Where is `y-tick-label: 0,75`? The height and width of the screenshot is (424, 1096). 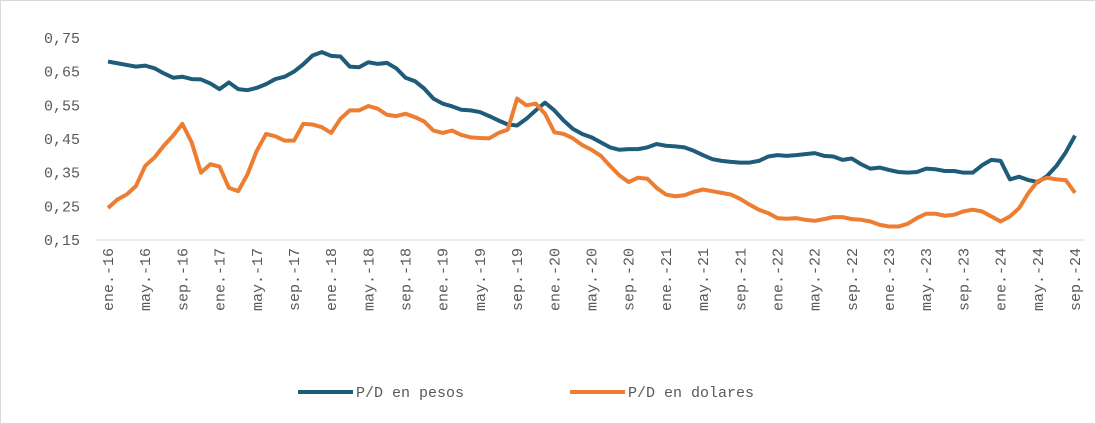
y-tick-label: 0,75 is located at coordinates (62, 39).